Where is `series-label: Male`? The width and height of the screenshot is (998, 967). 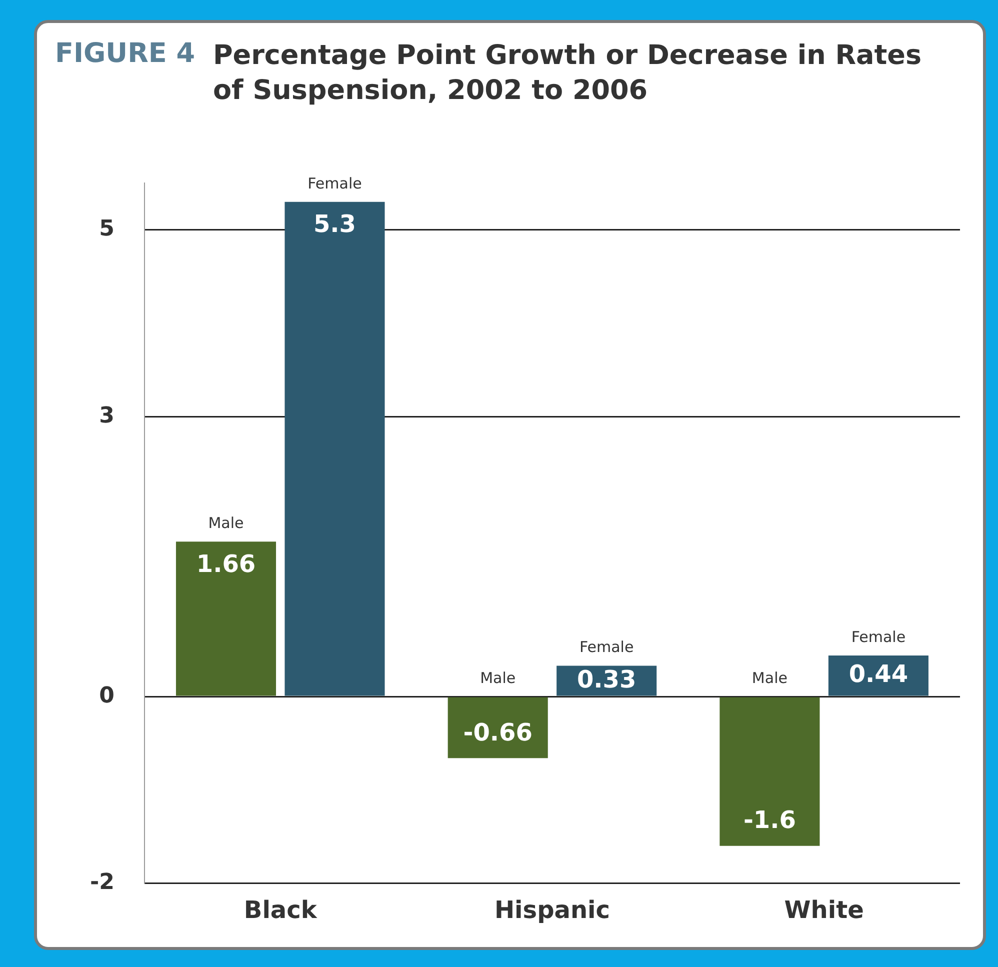
series-label: Male is located at coordinates (226, 523).